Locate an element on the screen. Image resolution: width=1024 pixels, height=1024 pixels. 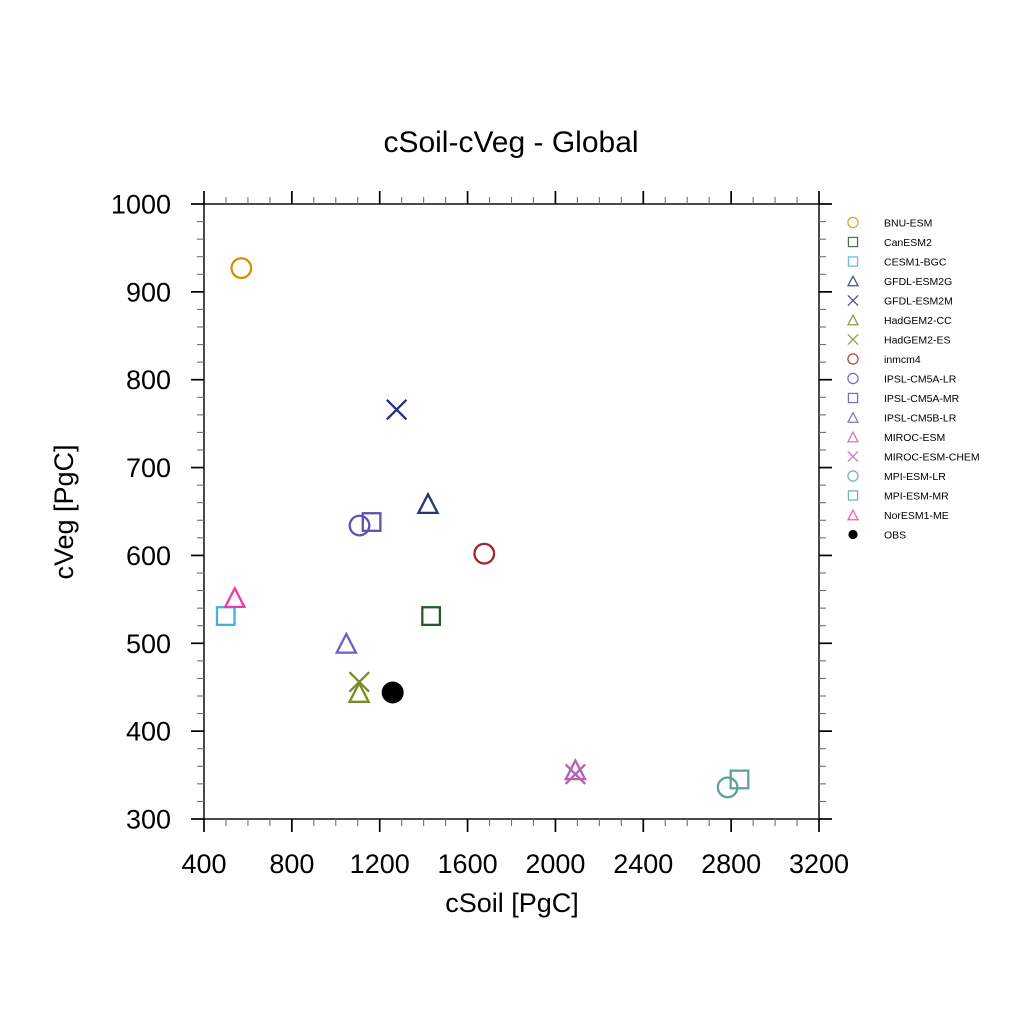
legend-item-miroc-esm-chem: MIROC-ESM-CHEM is located at coordinates (913, 456).